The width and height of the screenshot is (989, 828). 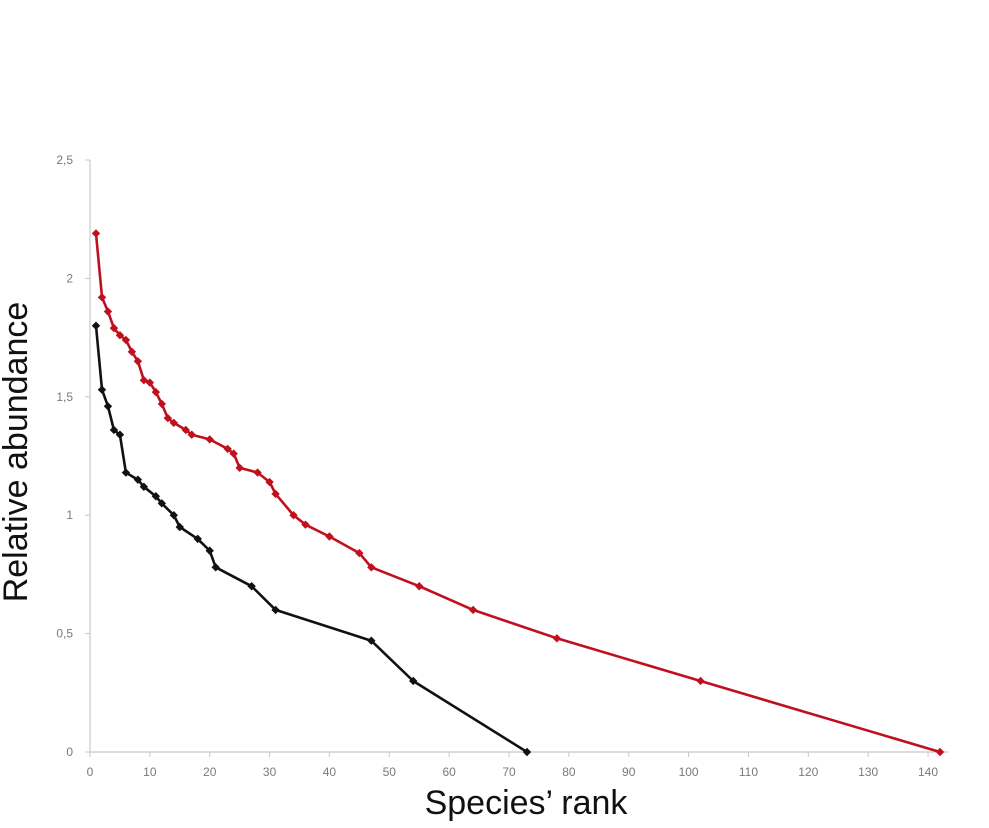 I want to click on x-tick-label: 70, so click(x=509, y=772).